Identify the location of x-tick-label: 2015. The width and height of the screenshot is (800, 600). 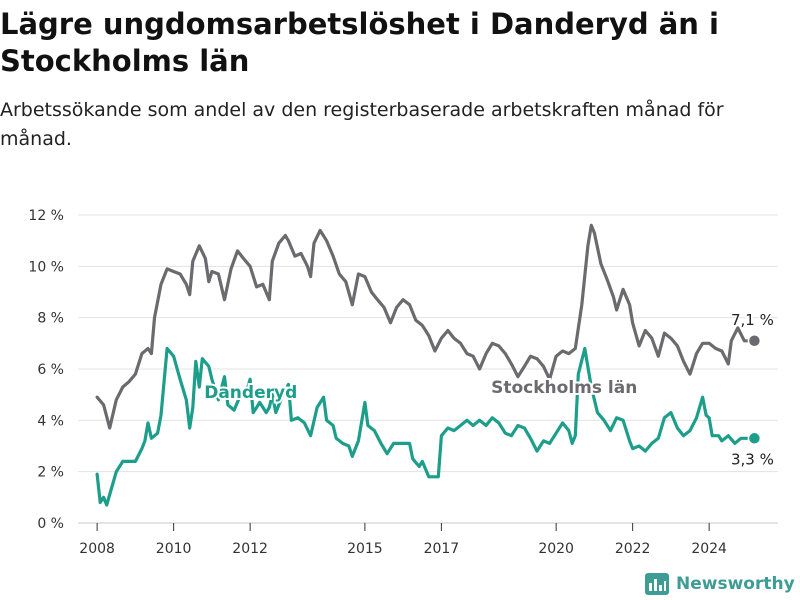
(365, 549).